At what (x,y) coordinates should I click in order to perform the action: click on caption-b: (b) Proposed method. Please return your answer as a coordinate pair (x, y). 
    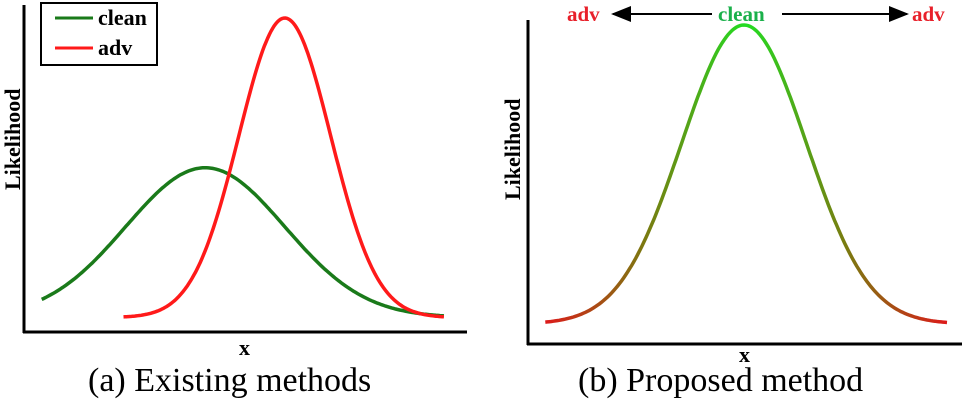
    Looking at the image, I should click on (721, 380).